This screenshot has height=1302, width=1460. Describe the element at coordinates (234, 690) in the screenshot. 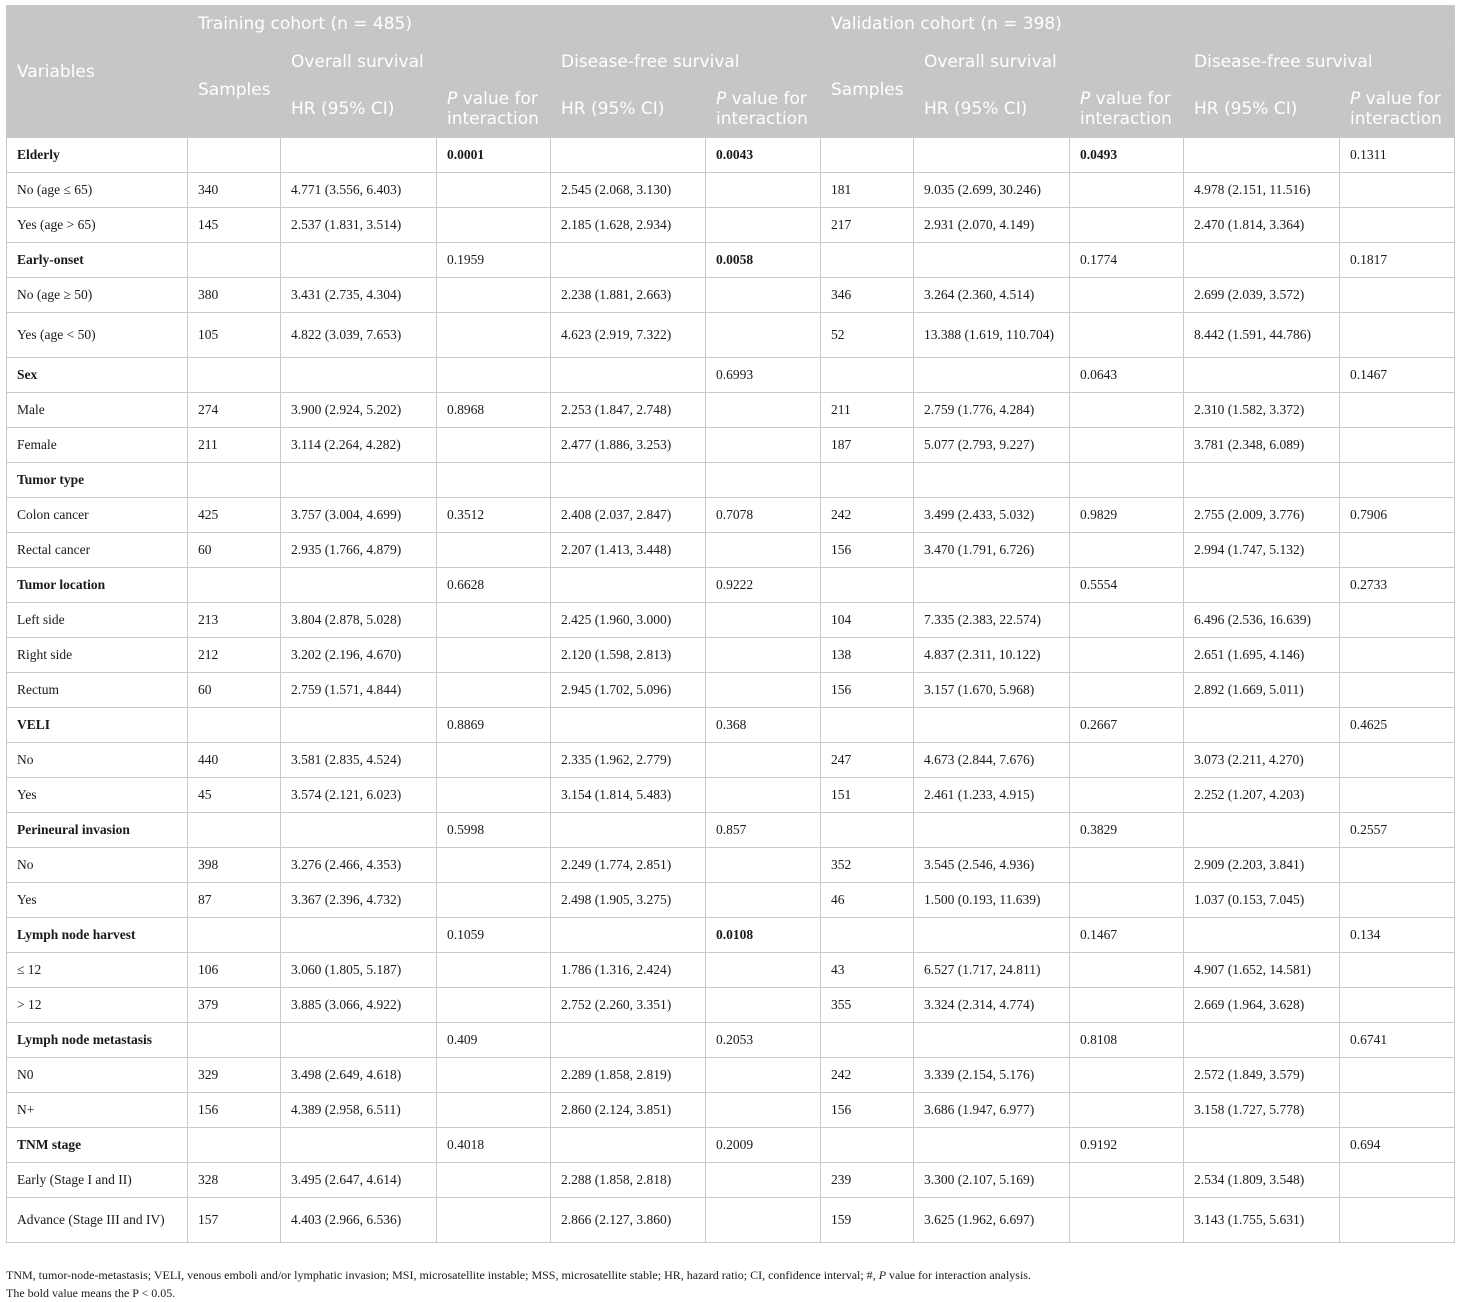

I see `table-cell: 60` at that location.